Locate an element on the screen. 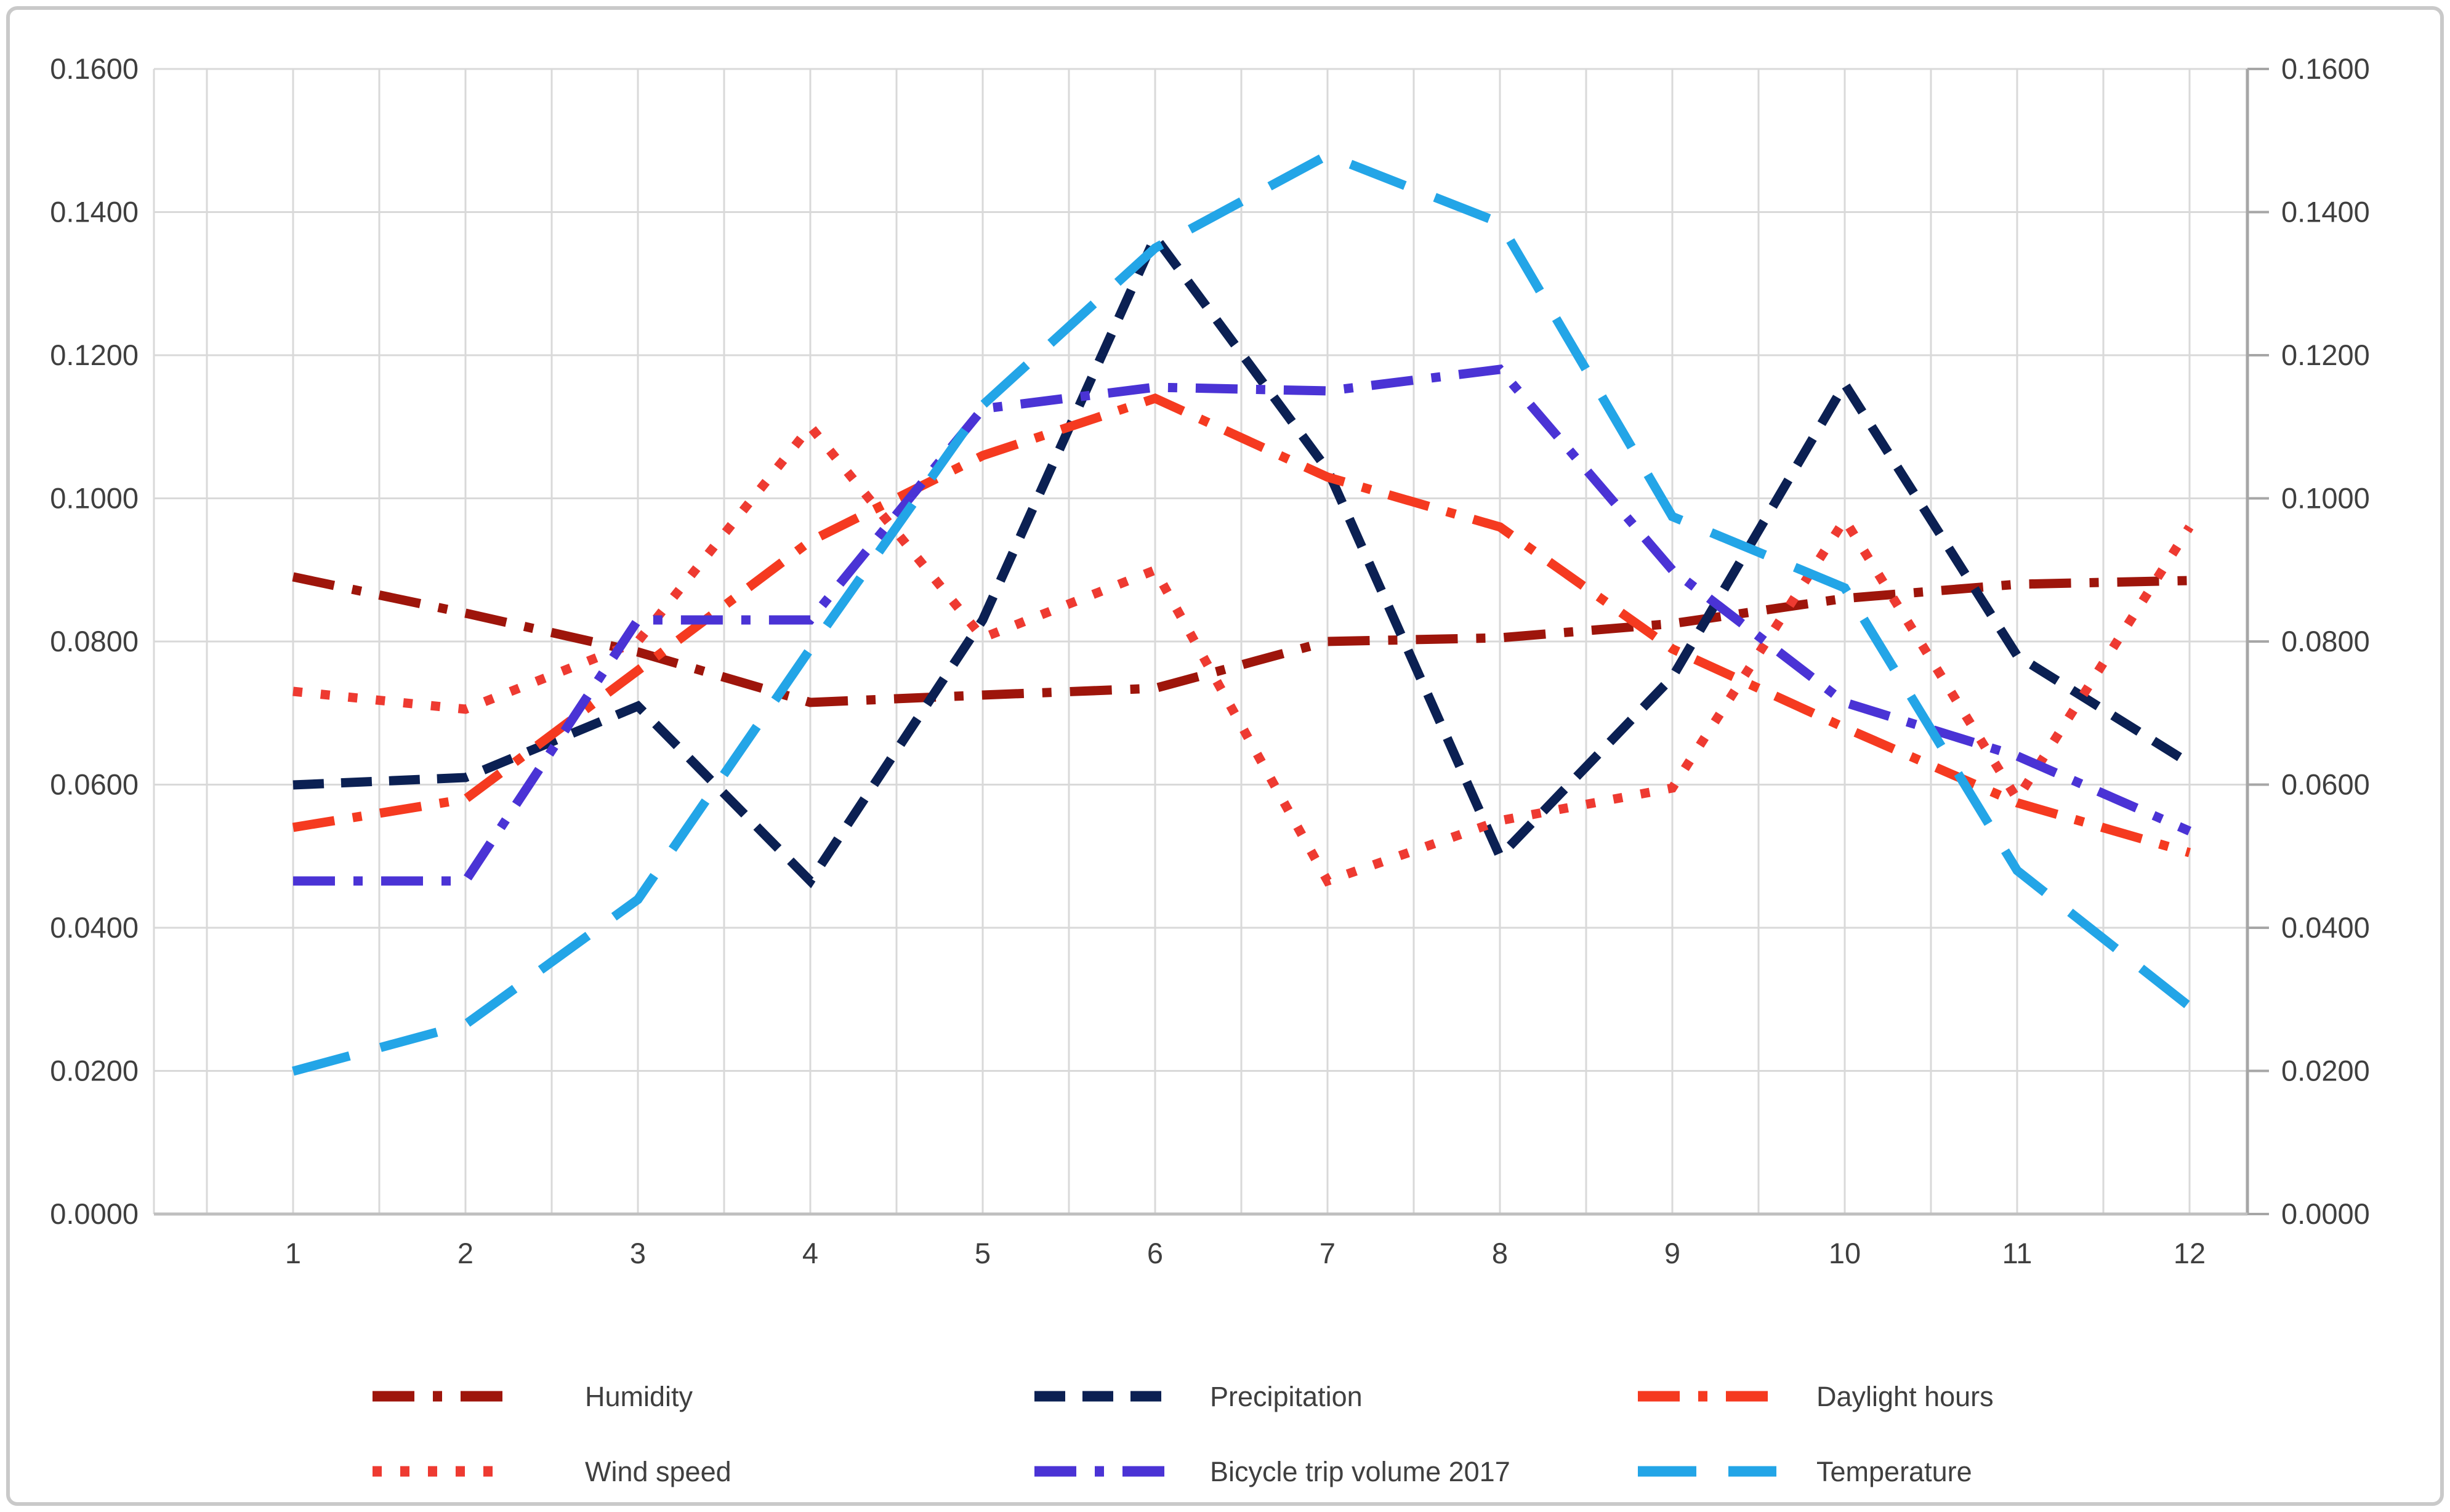 The height and width of the screenshot is (1512, 2450). x-axis-label: 6 is located at coordinates (1155, 1253).